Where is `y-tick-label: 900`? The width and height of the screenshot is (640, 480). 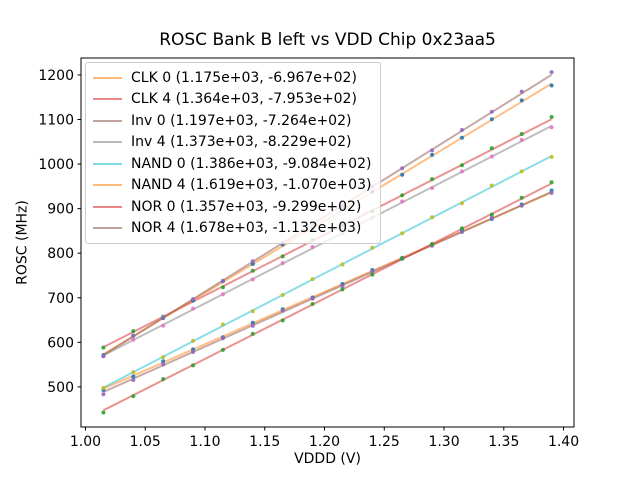
y-tick-label: 900 is located at coordinates (60, 210).